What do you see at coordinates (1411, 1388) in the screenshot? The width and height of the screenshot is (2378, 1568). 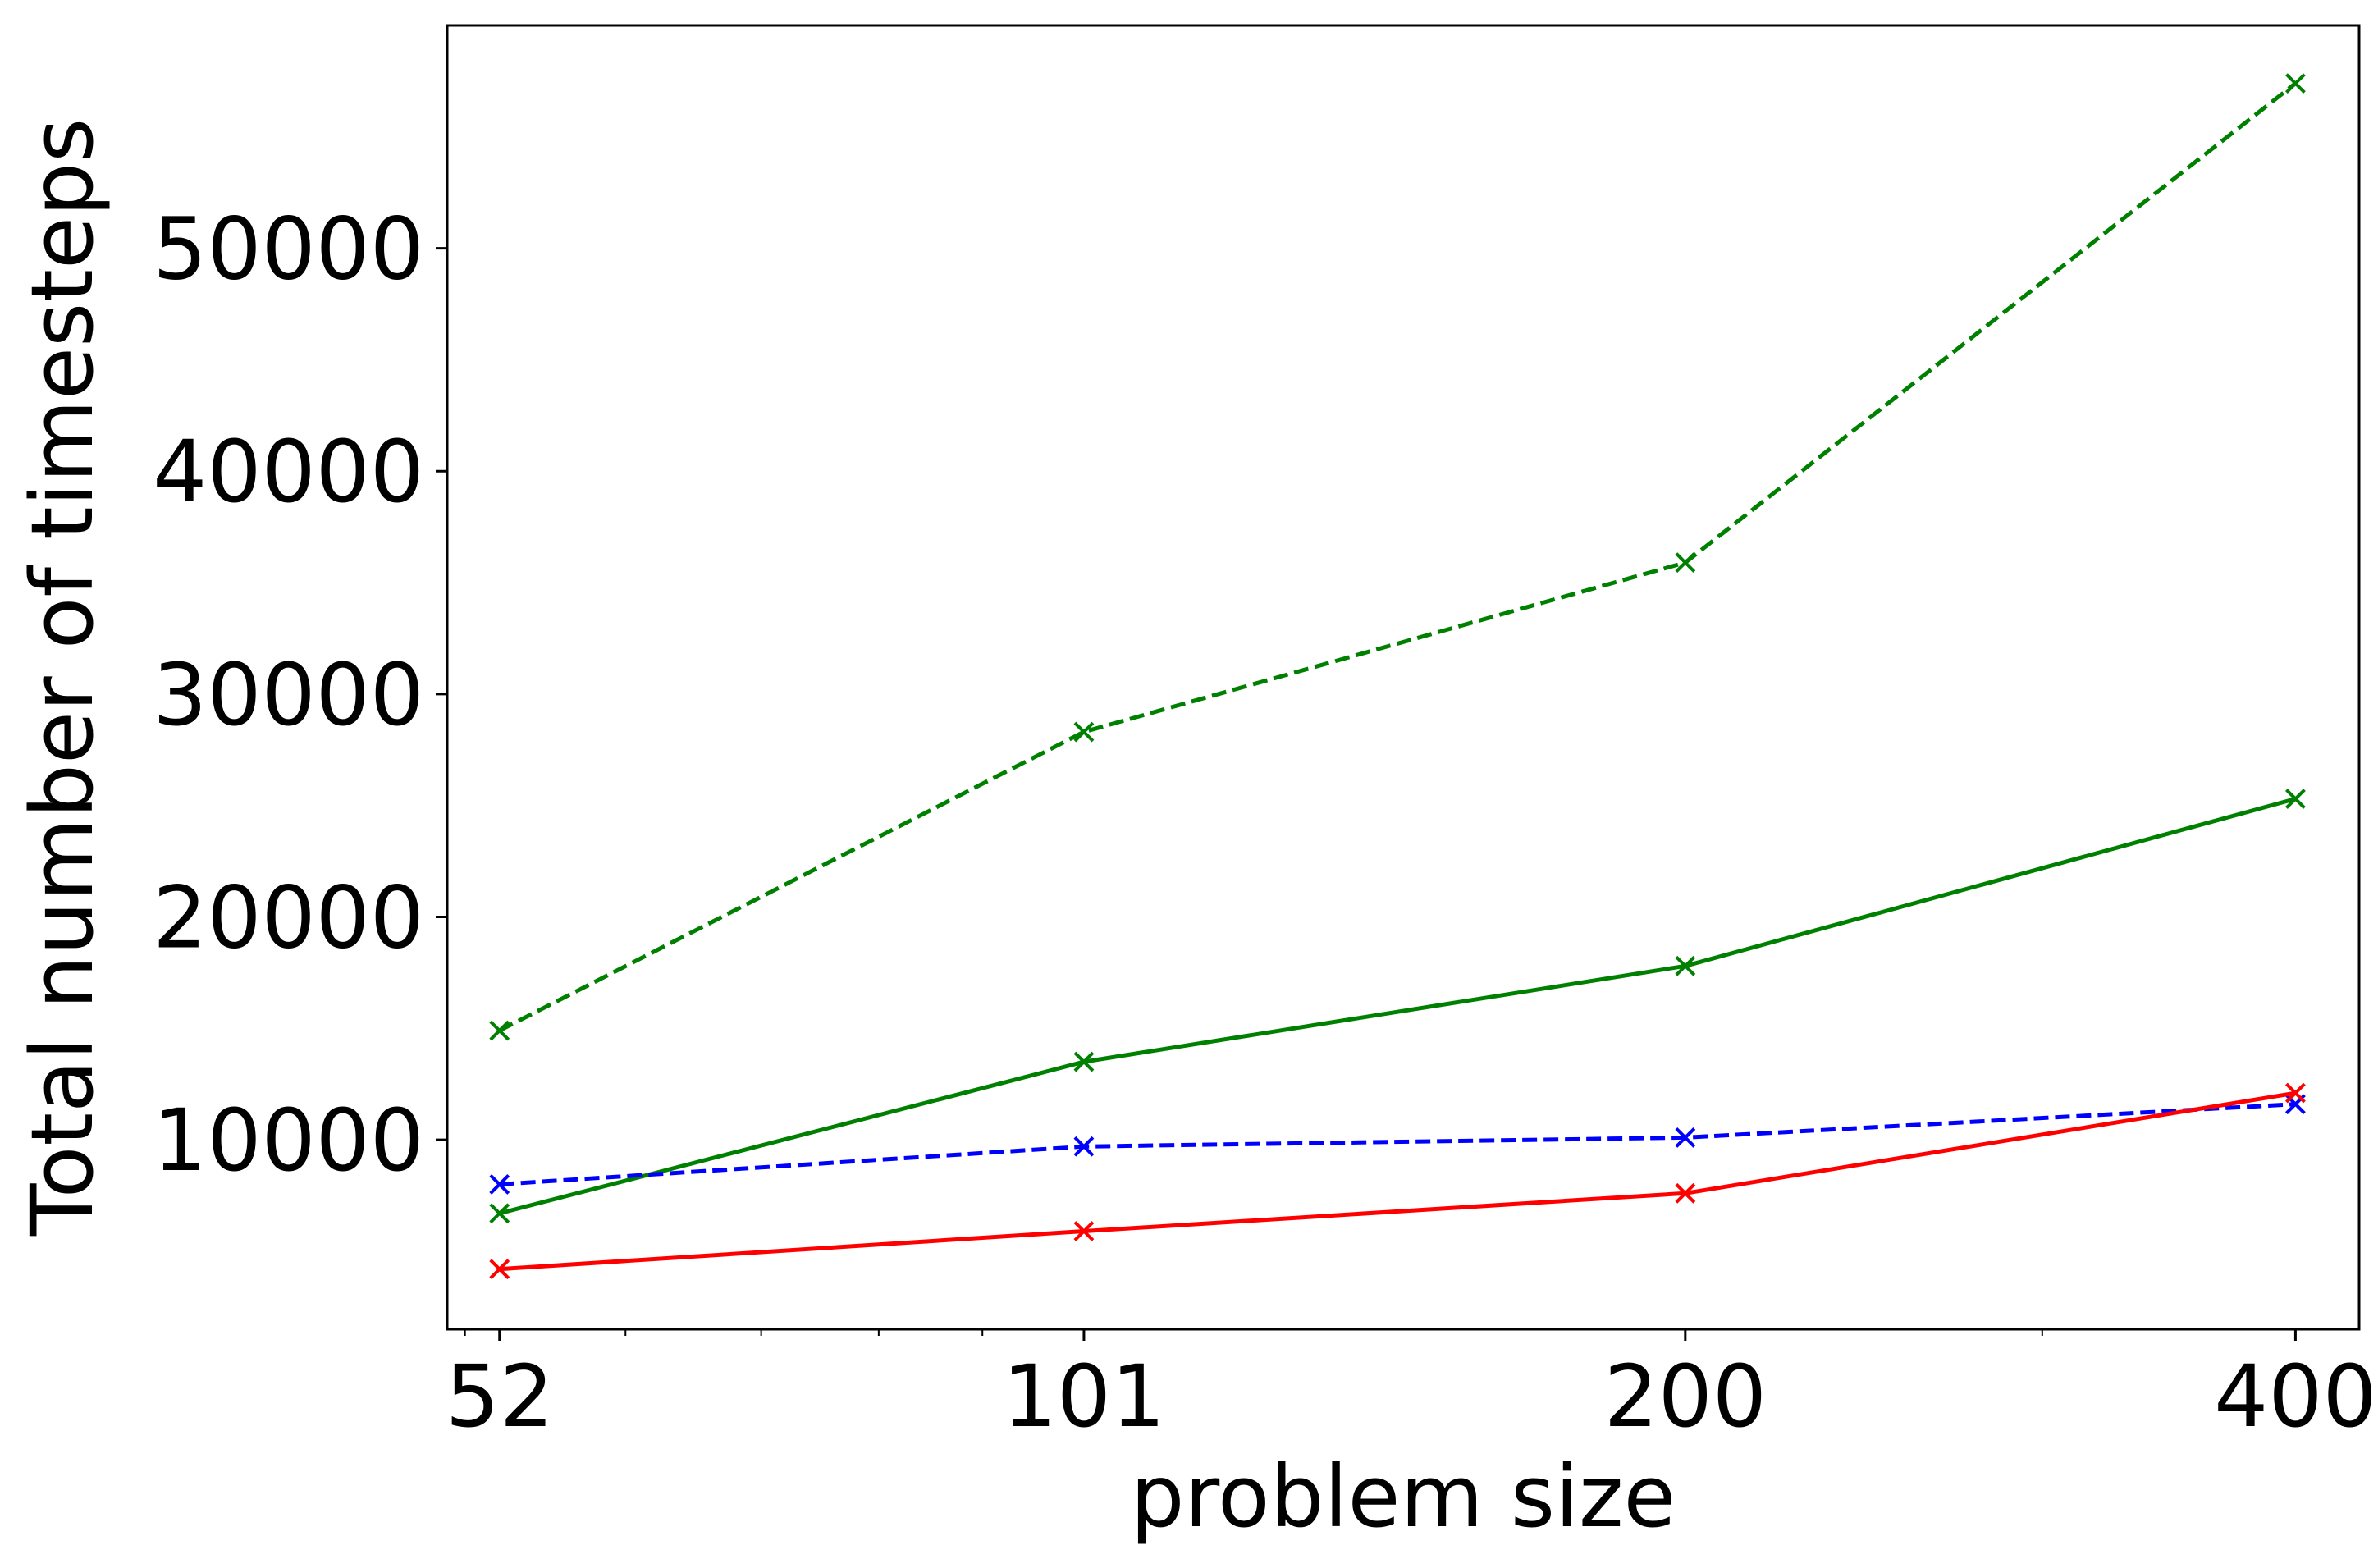 I see `x-axis: 52 101 200 400` at bounding box center [1411, 1388].